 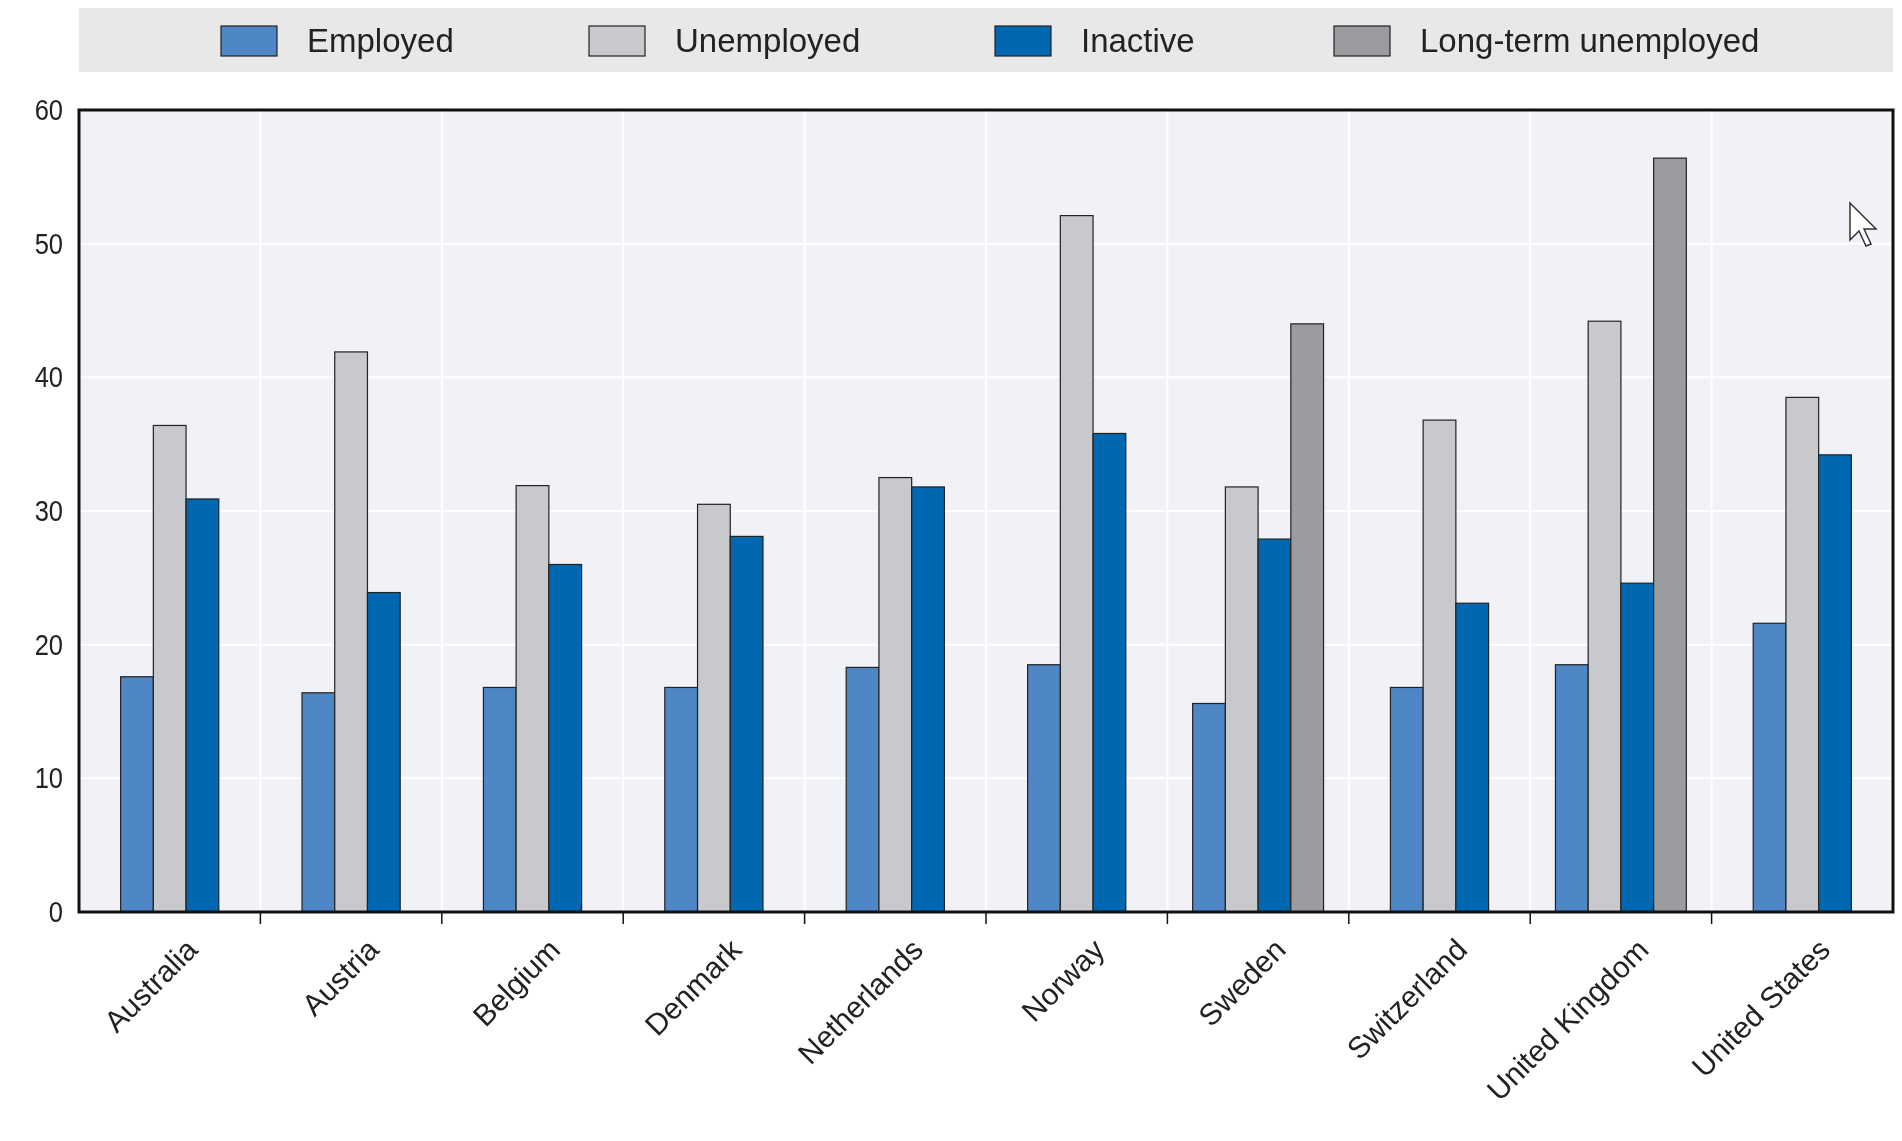 What do you see at coordinates (380, 40) in the screenshot?
I see `legend-label: Employed` at bounding box center [380, 40].